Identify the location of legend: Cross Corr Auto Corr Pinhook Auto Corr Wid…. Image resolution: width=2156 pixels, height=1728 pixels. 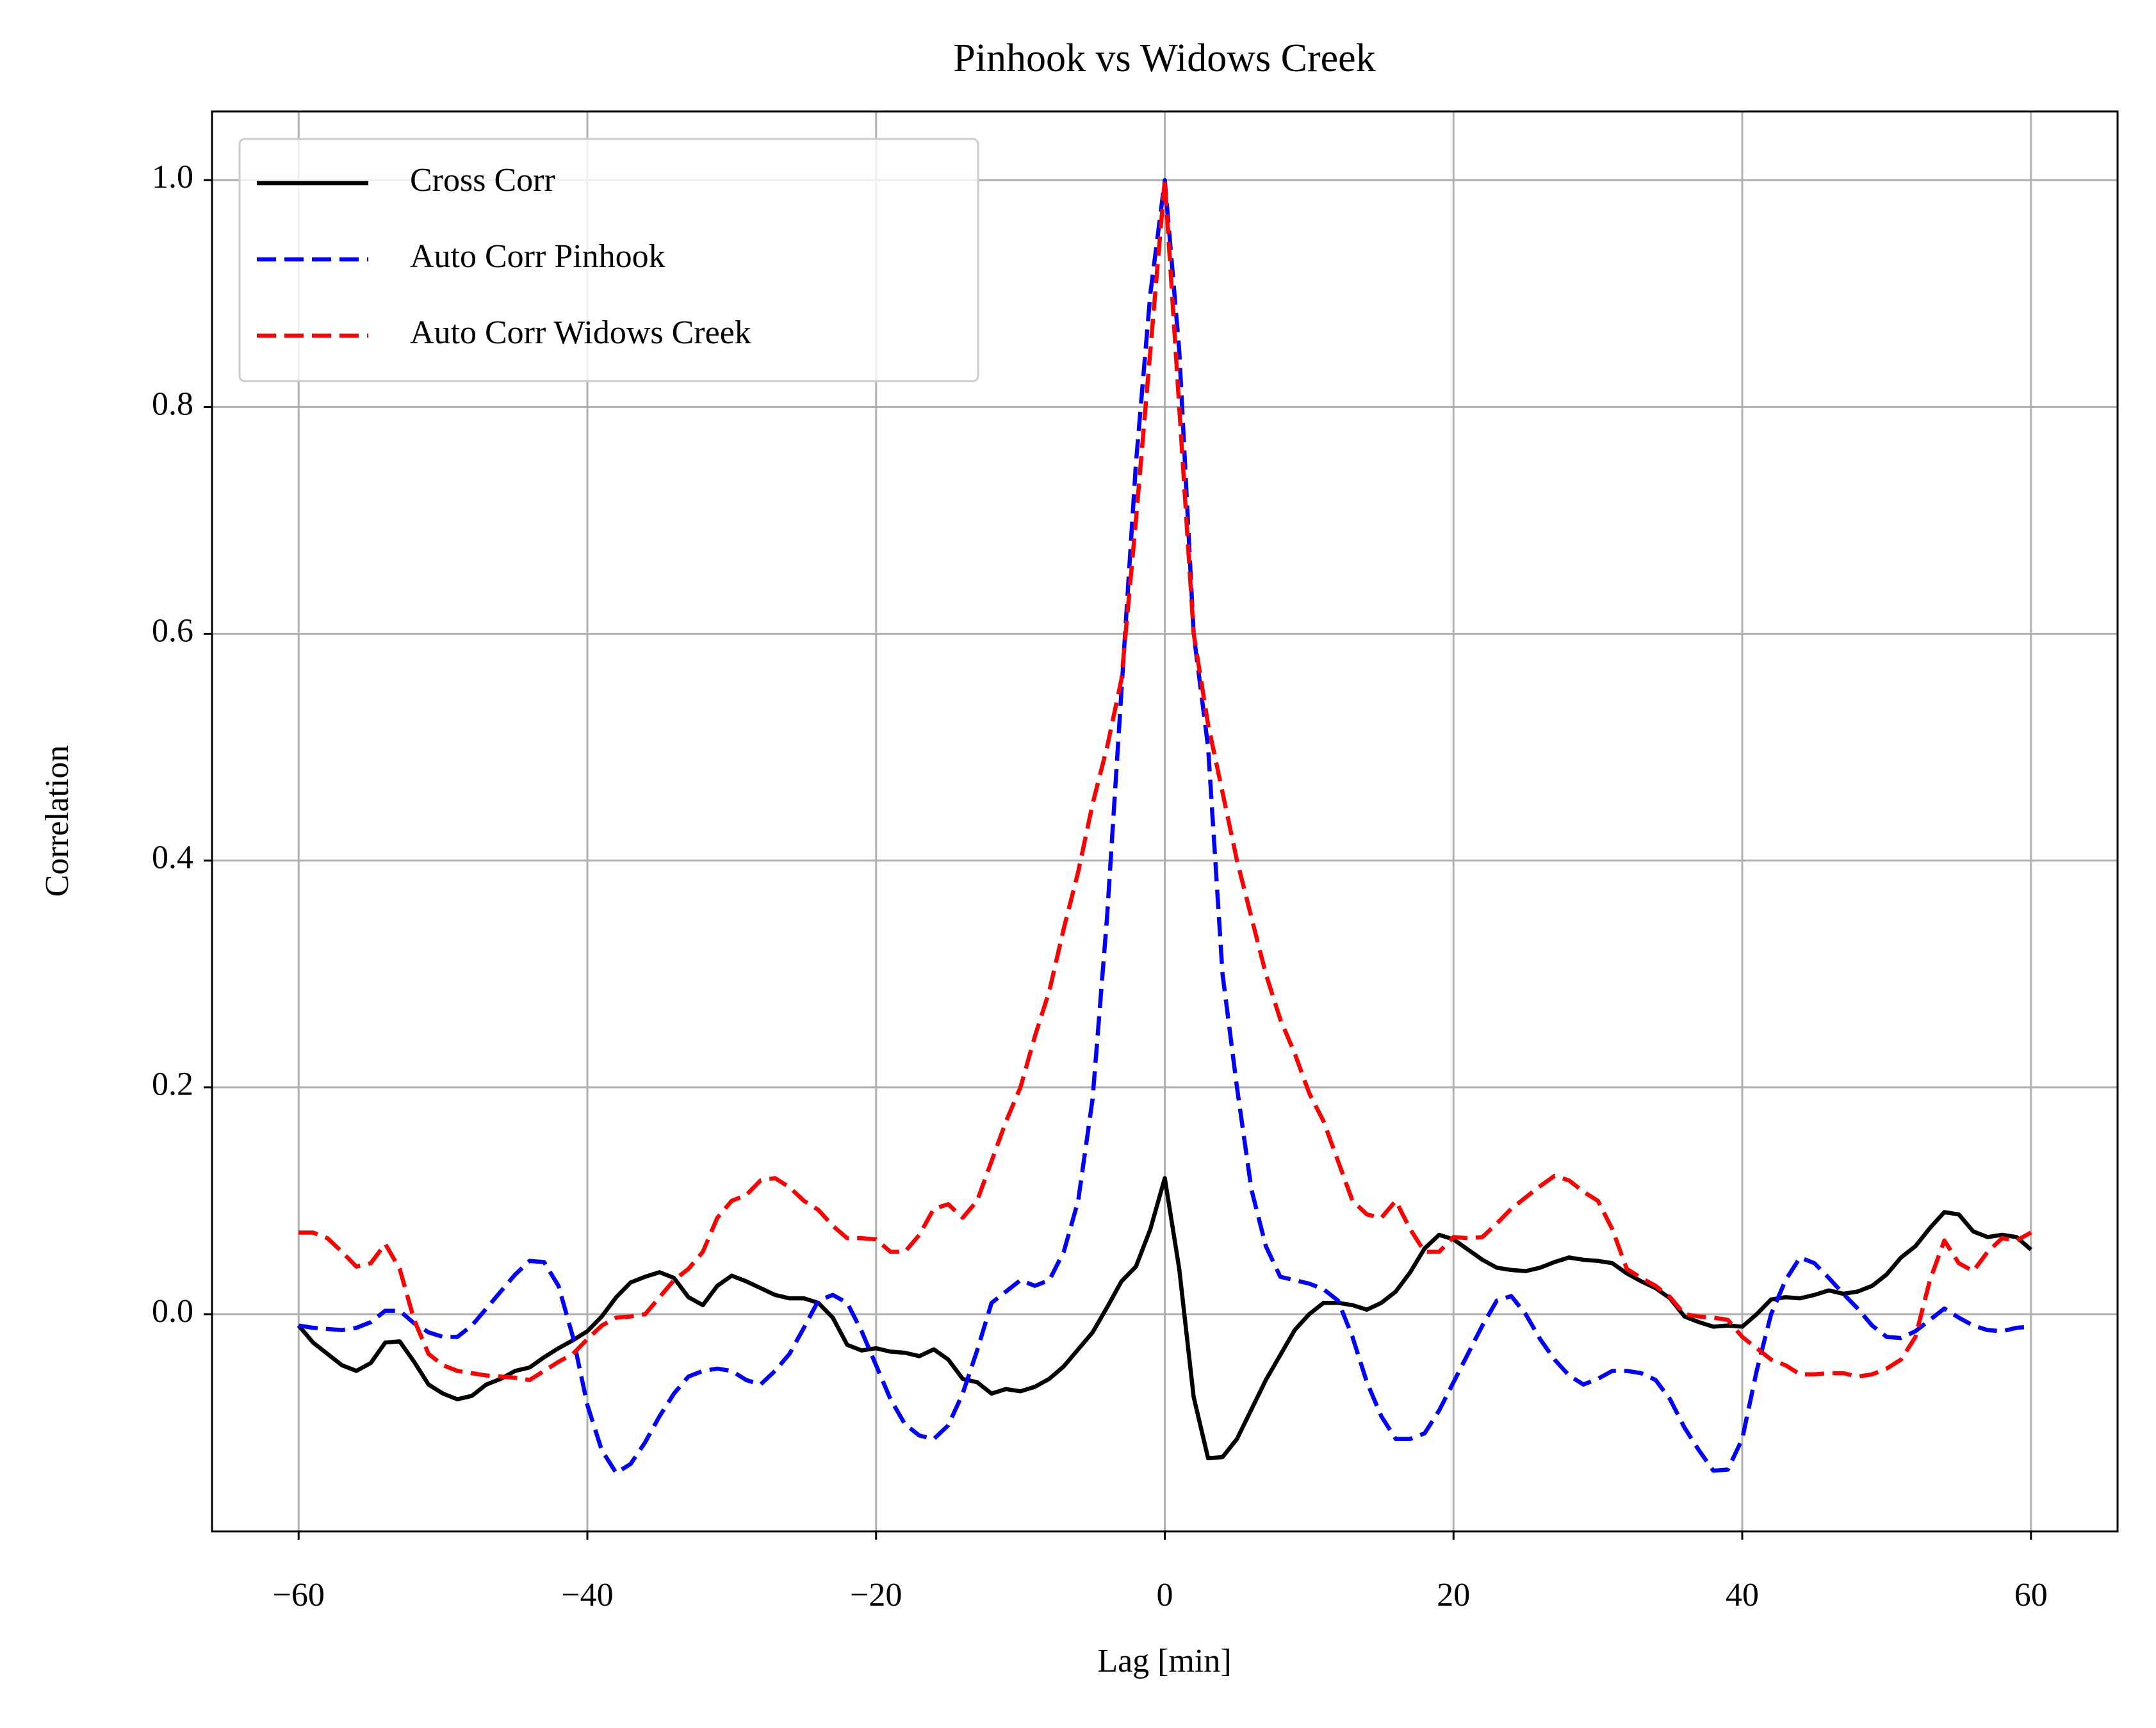
(608, 260).